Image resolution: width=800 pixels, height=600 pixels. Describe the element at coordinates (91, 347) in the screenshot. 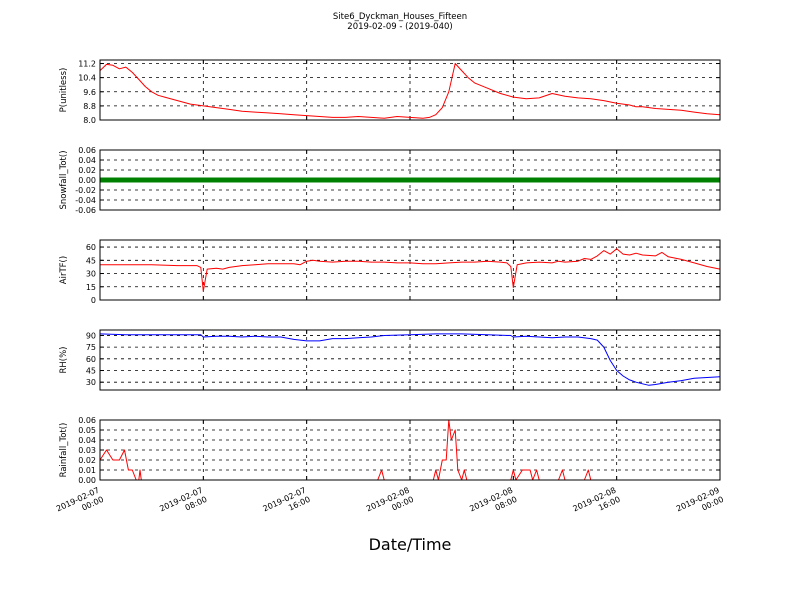

I see `y-tick-label: 75` at that location.